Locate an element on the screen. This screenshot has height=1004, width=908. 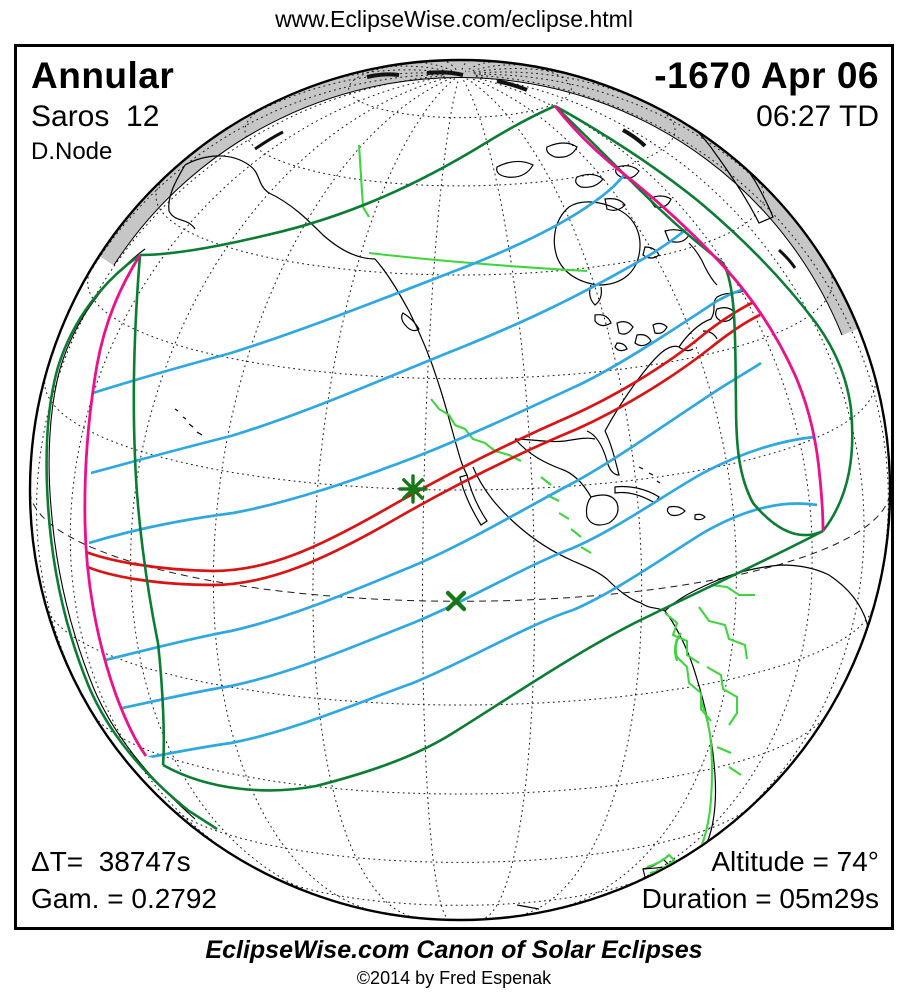
altitude-value: Altitude = 74° is located at coordinates (795, 862).